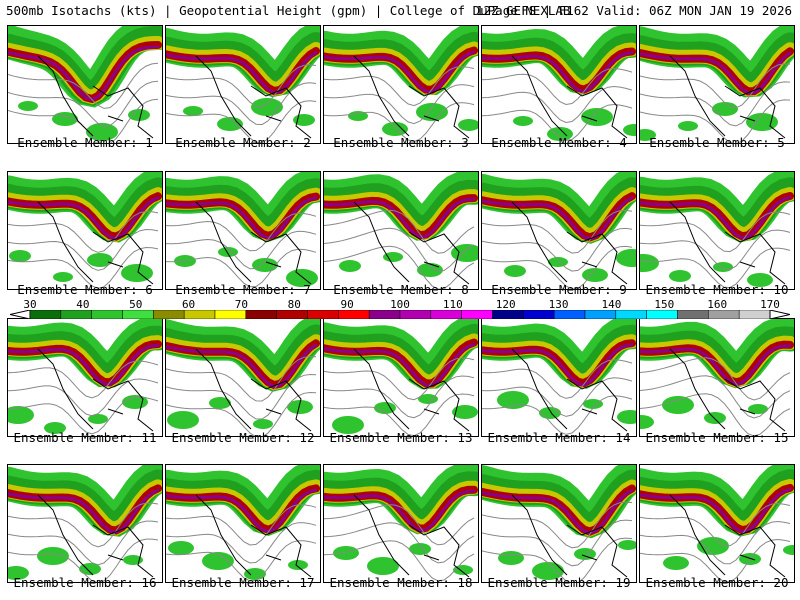  I want to click on ensemble-member-label: Ensemble Member: 2, so click(243, 142).